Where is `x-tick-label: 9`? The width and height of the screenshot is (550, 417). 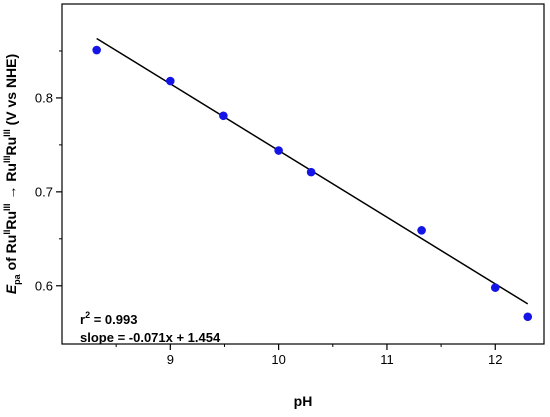
x-tick-label: 9 is located at coordinates (170, 359).